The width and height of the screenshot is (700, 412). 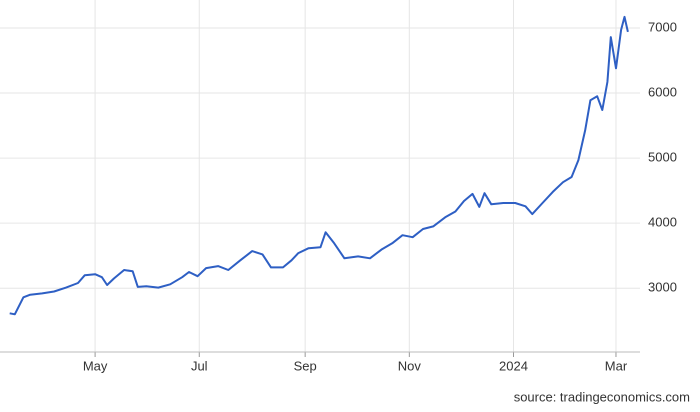 I want to click on y-tick-label: 6000, so click(x=662, y=91).